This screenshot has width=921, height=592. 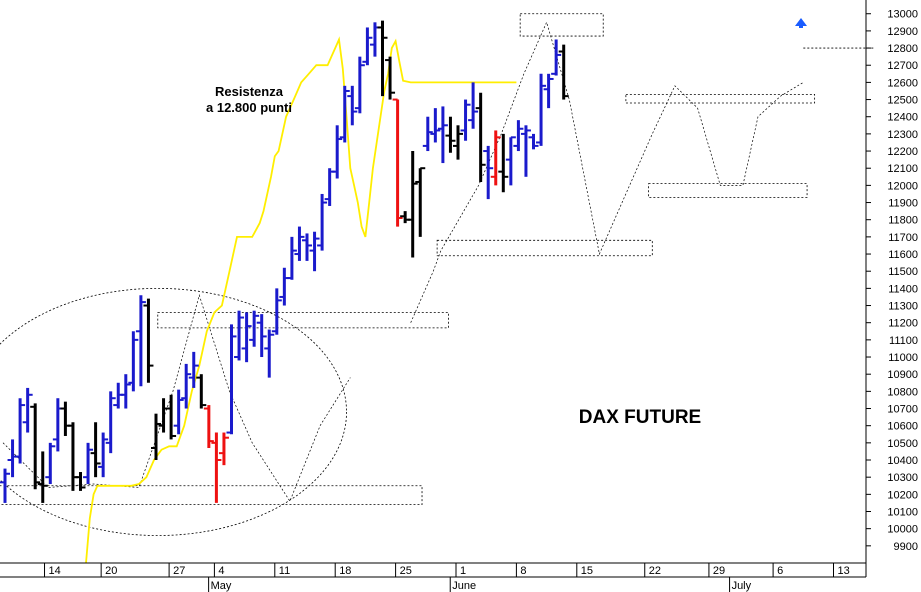 What do you see at coordinates (742, 586) in the screenshot?
I see `x-month-label: July` at bounding box center [742, 586].